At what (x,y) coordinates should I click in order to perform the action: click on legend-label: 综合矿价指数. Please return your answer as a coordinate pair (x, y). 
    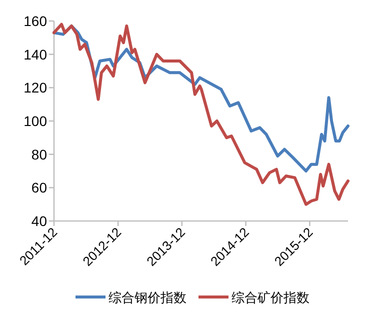
    Looking at the image, I should click on (271, 297).